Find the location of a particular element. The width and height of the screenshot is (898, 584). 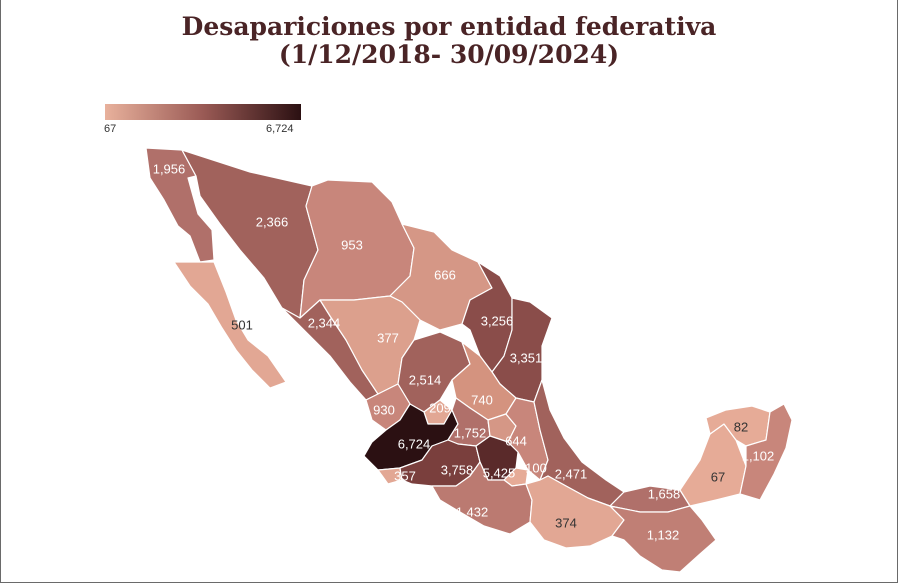

legend-max-label: 6,724 is located at coordinates (280, 129).